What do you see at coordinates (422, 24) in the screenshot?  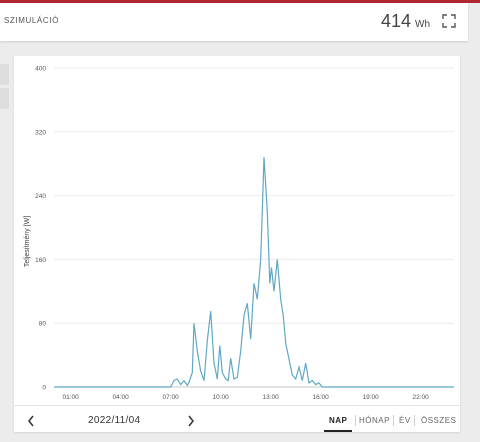 I see `energy-unit: Wh` at bounding box center [422, 24].